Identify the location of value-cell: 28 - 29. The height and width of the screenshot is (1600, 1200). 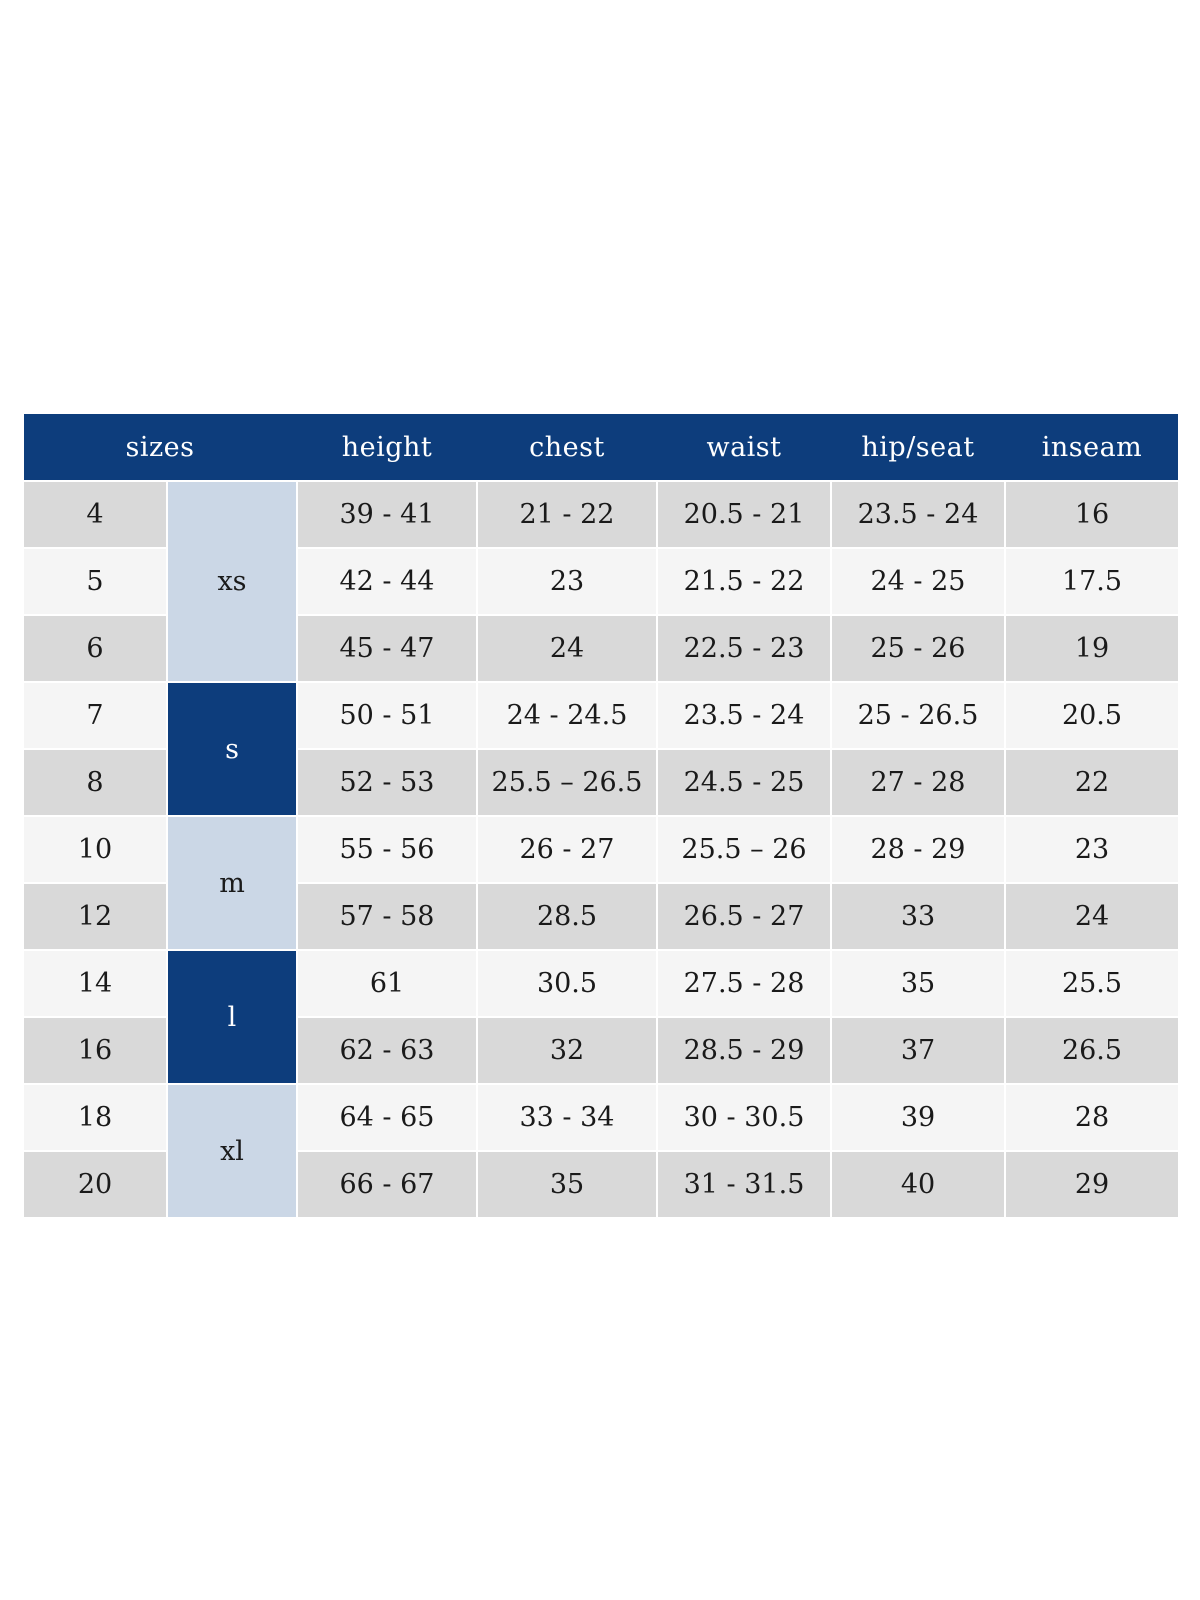
(918, 849).